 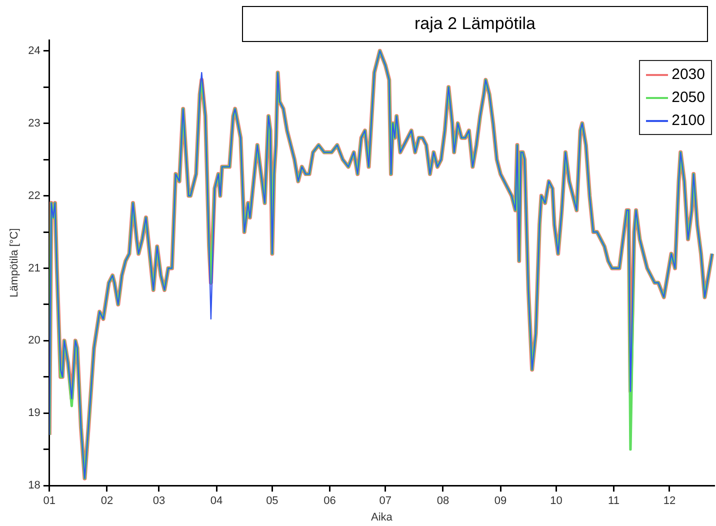 I want to click on x-axis-title: Aika, so click(x=382, y=517).